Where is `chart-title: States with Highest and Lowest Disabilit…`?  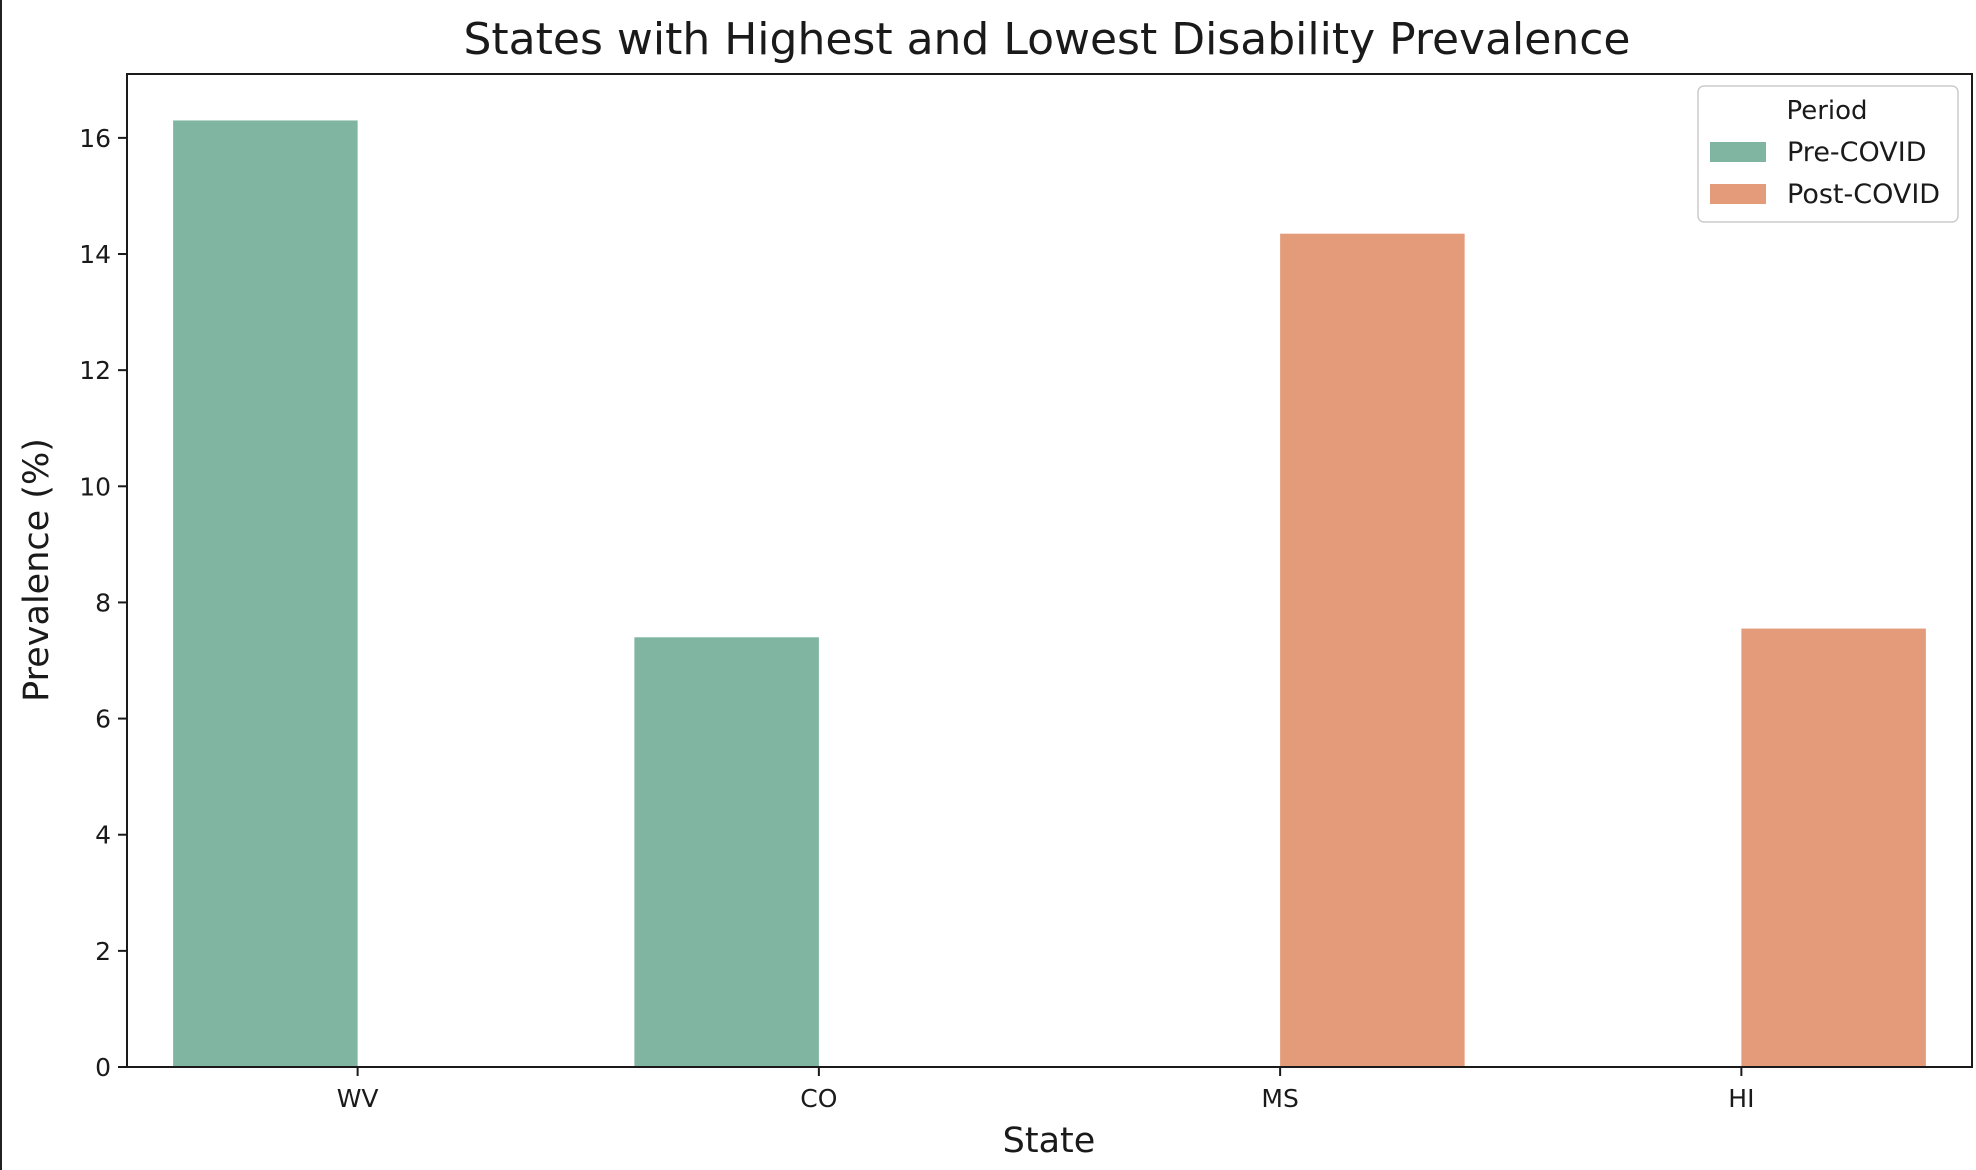
chart-title: States with Highest and Lowest Disabilit… is located at coordinates (1047, 39).